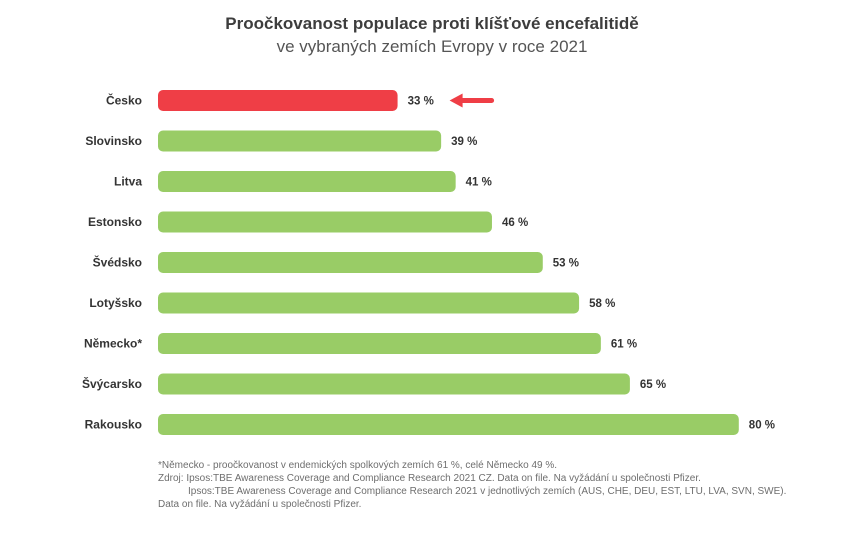 The width and height of the screenshot is (864, 537). I want to click on category-label: Lotyšsko, so click(115, 303).